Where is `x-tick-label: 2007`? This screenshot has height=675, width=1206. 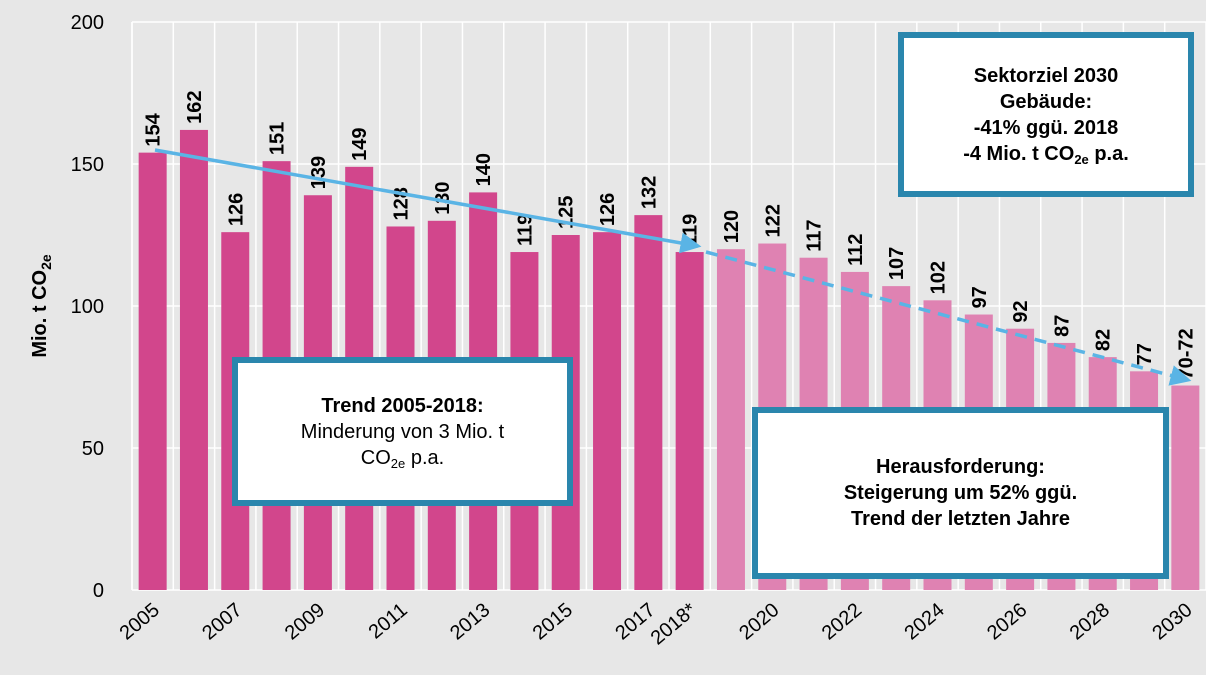 x-tick-label: 2007 is located at coordinates (222, 621).